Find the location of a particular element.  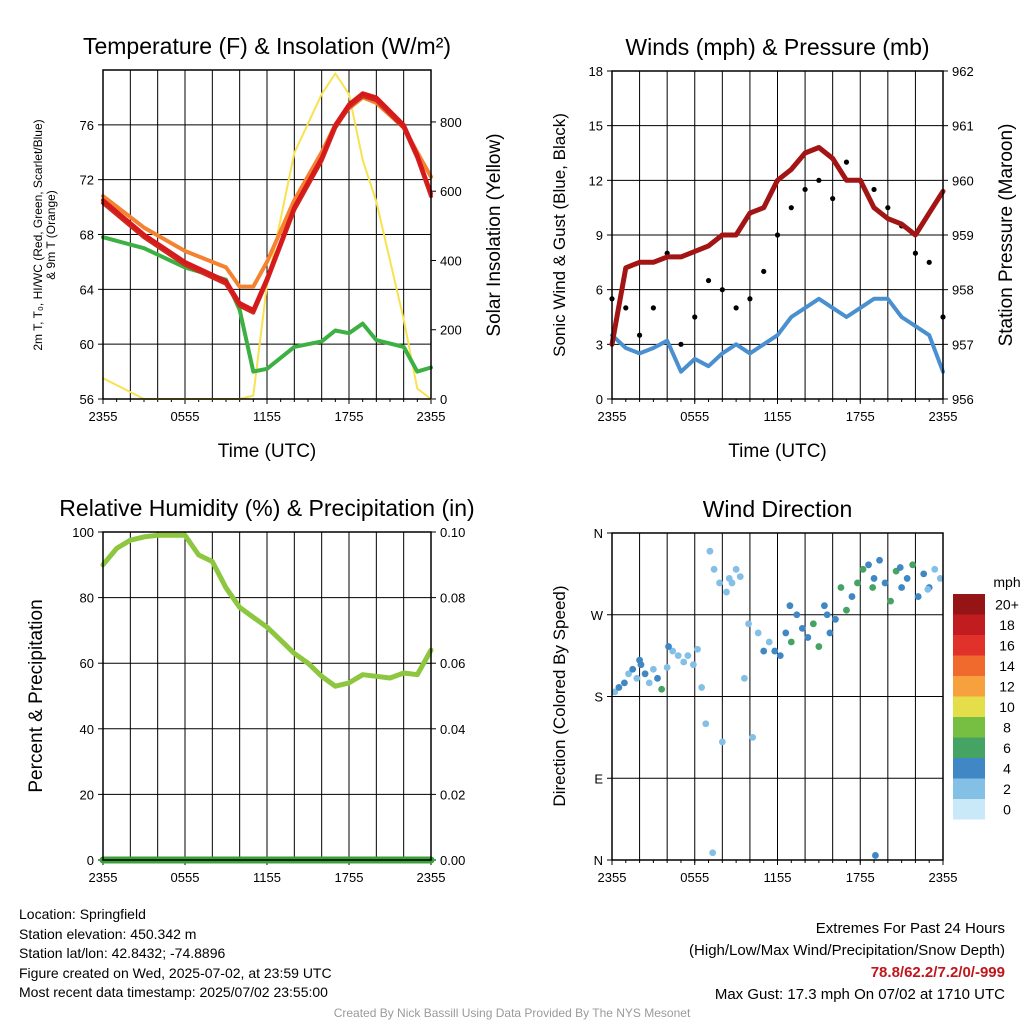

y-axis-label-left: Percent & Precipitation is located at coordinates (36, 695).